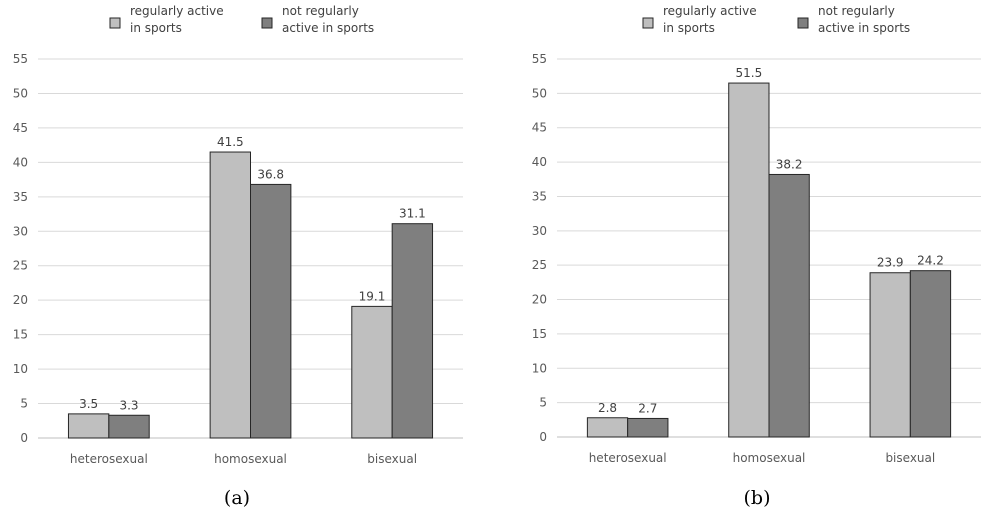 The width and height of the screenshot is (996, 516). Describe the element at coordinates (539, 334) in the screenshot. I see `chart-b-ytick-15: 15` at that location.